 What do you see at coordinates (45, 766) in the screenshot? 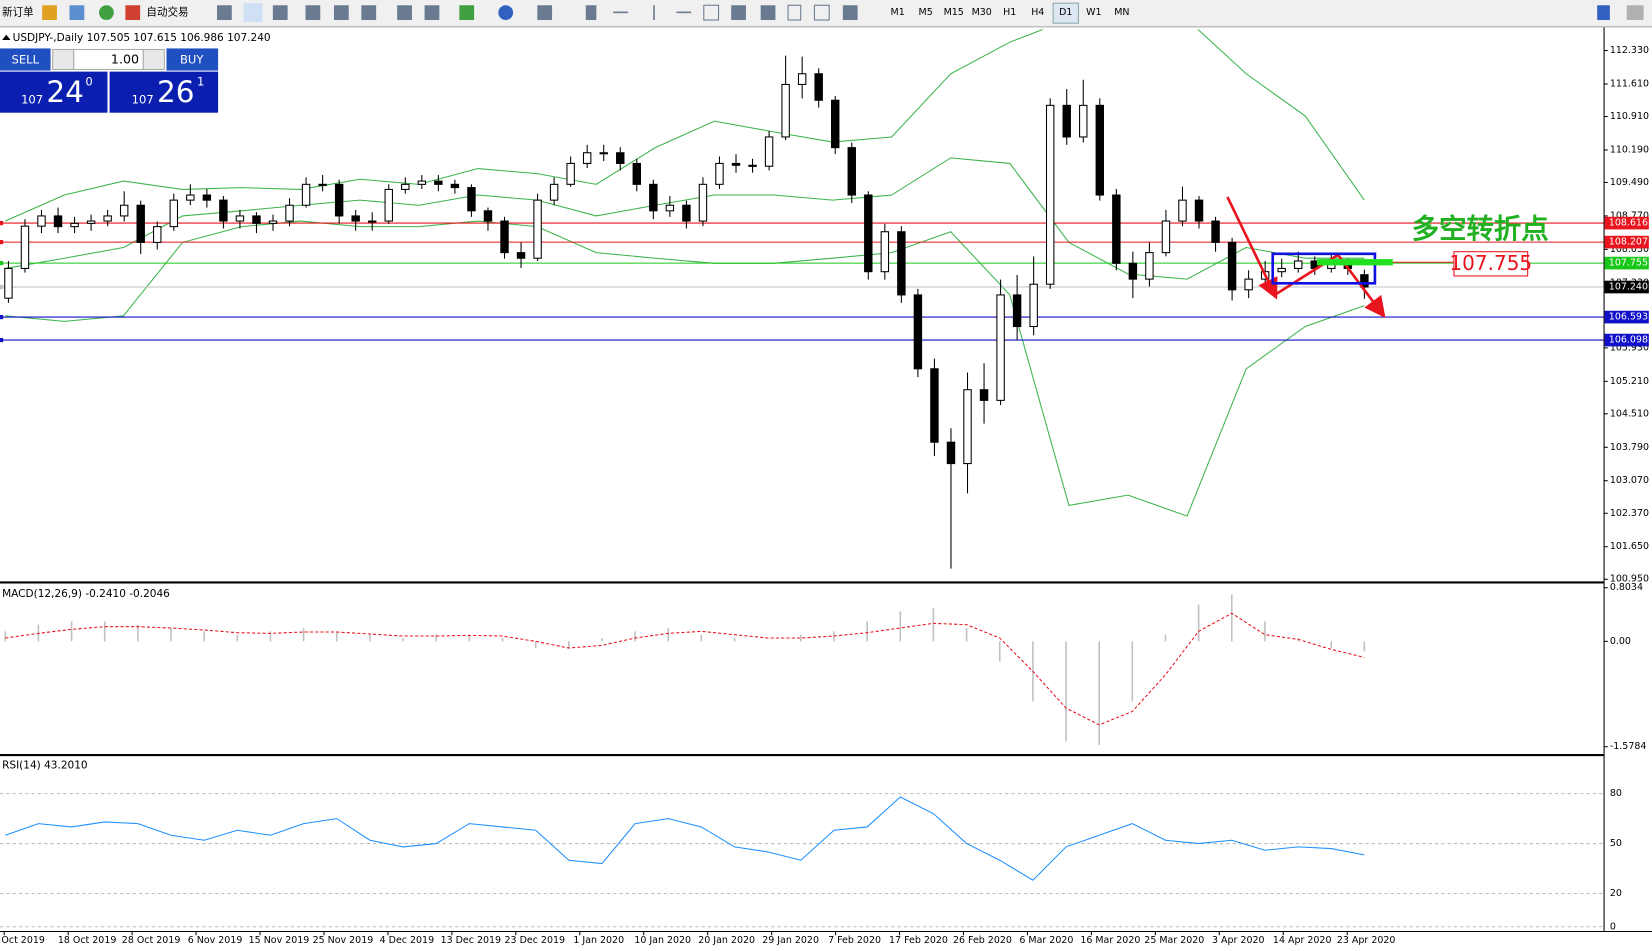
I see `rsi-title: RSI(14) 43.2010` at bounding box center [45, 766].